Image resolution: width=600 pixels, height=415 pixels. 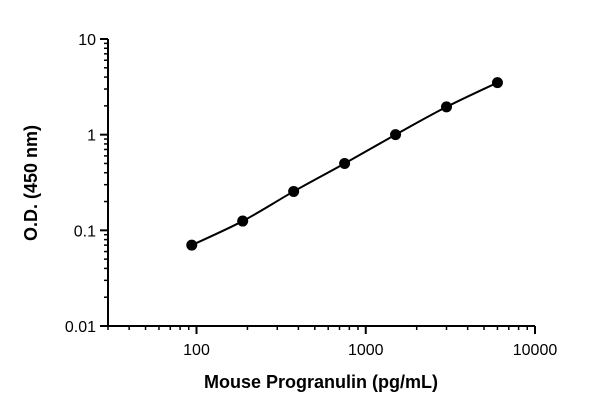 I want to click on x-axis-title: Mouse Progranulin (pg/mL), so click(x=321, y=382).